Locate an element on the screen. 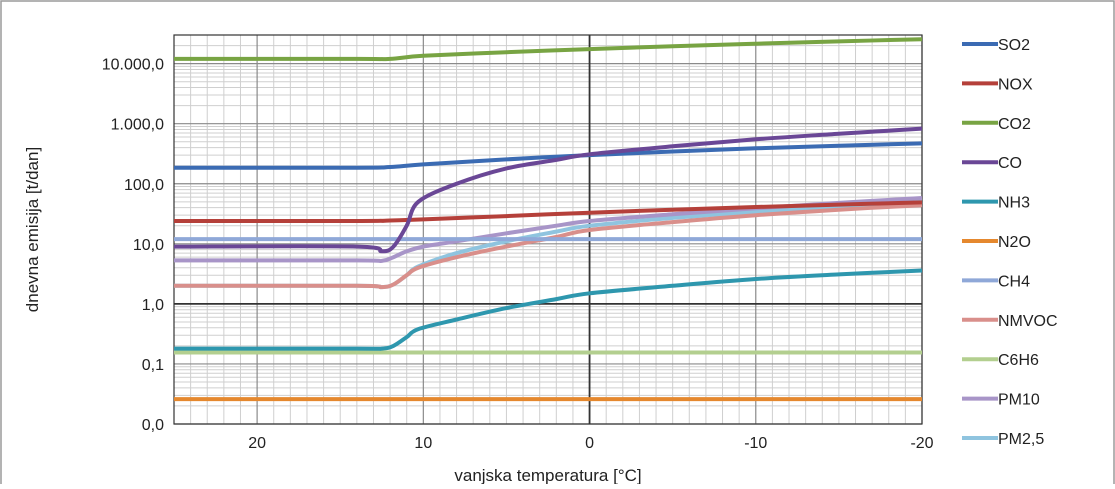 The image size is (1115, 489). legend-label-n2o: N2O is located at coordinates (1014, 242).